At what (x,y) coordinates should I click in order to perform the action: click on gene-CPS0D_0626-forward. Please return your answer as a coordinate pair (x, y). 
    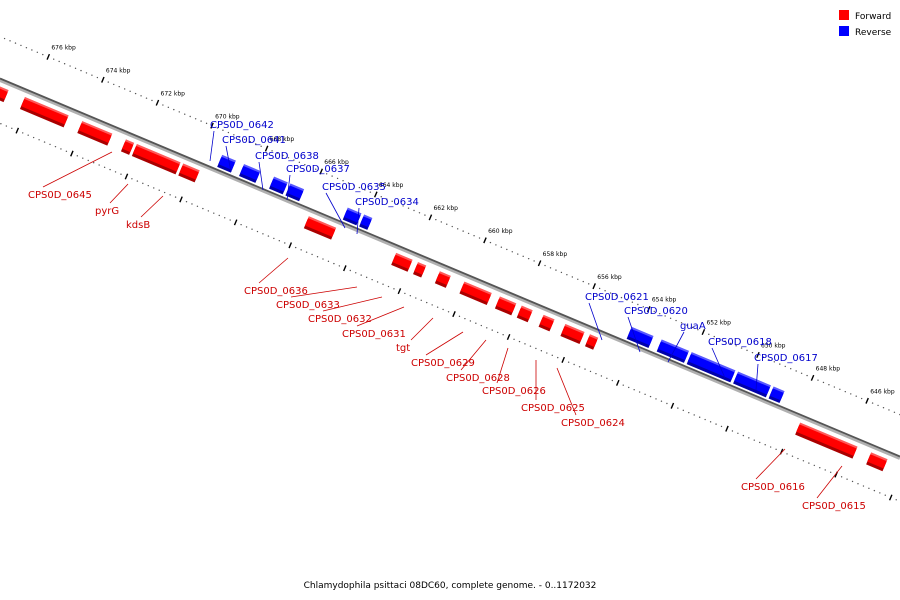
    Looking at the image, I should click on (546, 323).